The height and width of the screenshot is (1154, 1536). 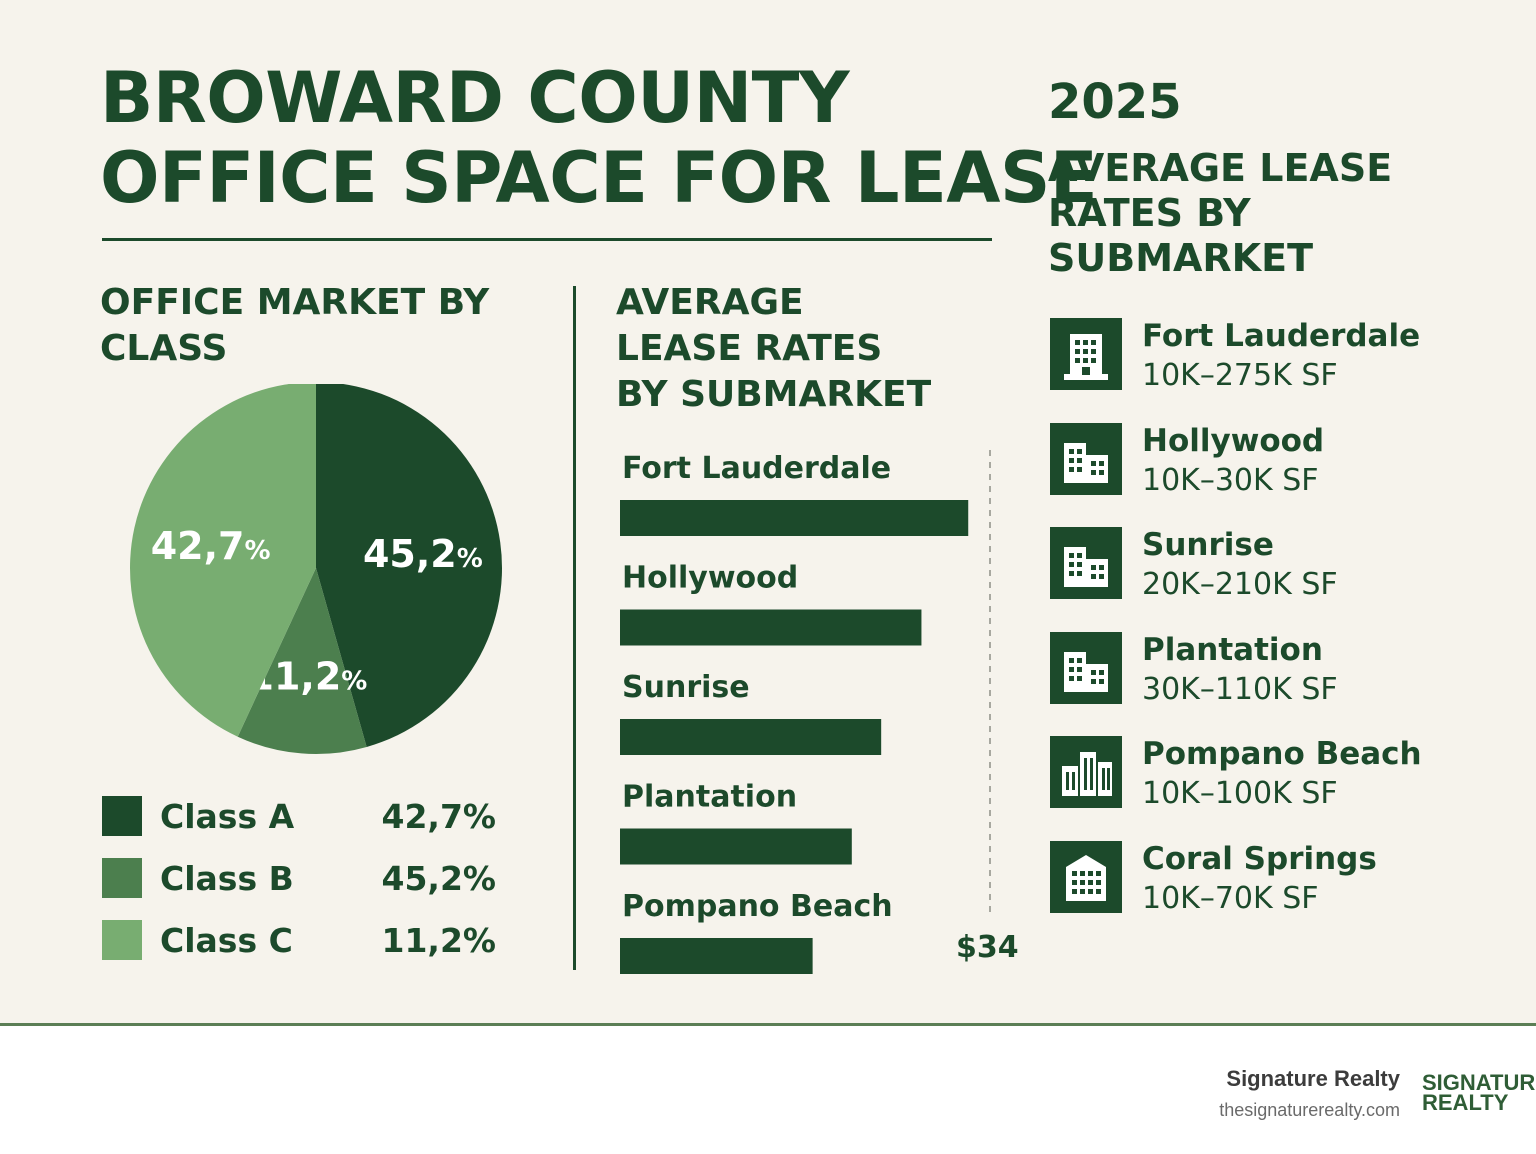 What do you see at coordinates (1230, 480) in the screenshot?
I see `submarket-size-range: 10K–30K SF` at bounding box center [1230, 480].